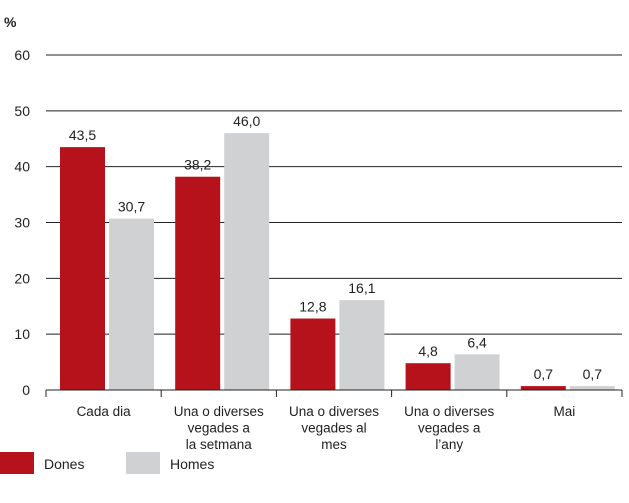  I want to click on category-label-line: l’any, so click(449, 444).